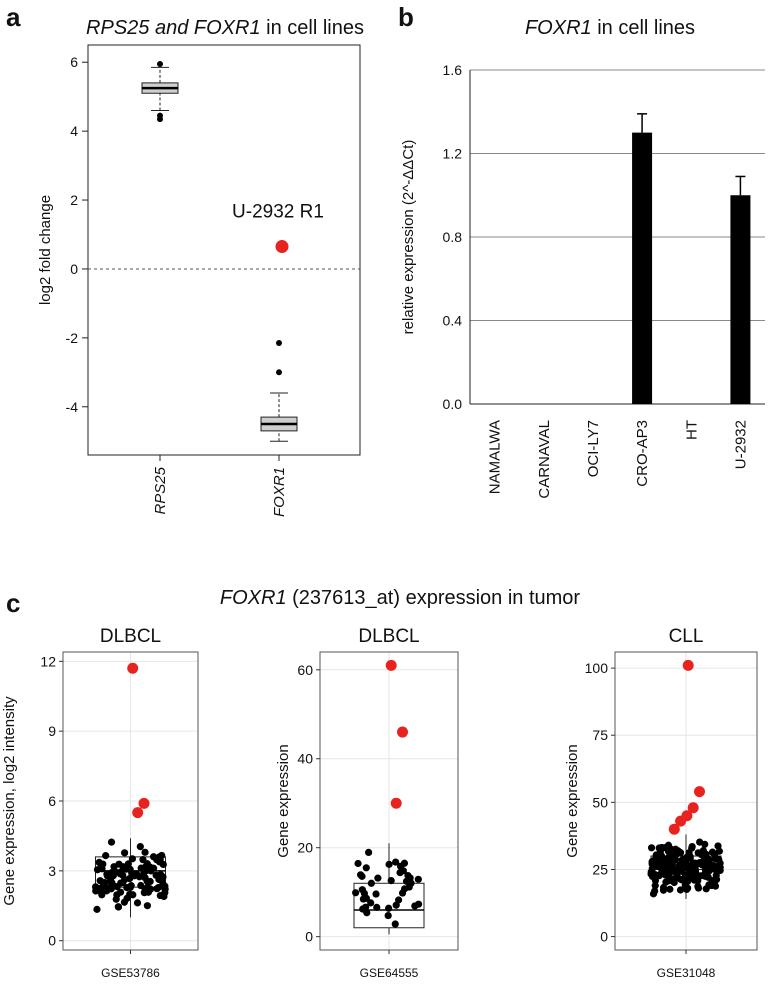 The height and width of the screenshot is (987, 768). Describe the element at coordinates (52, 731) in the screenshot. I see `y-tick-label: 9` at that location.